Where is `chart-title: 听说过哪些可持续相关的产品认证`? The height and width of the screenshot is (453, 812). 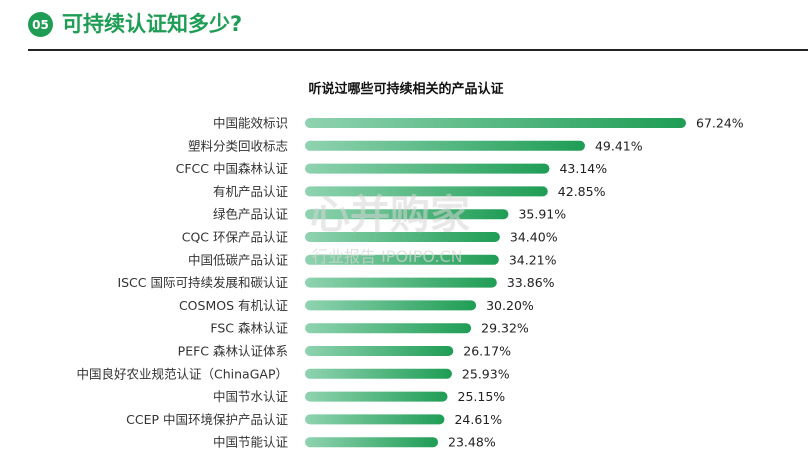
chart-title: 听说过哪些可持续相关的产品认证 is located at coordinates (406, 89).